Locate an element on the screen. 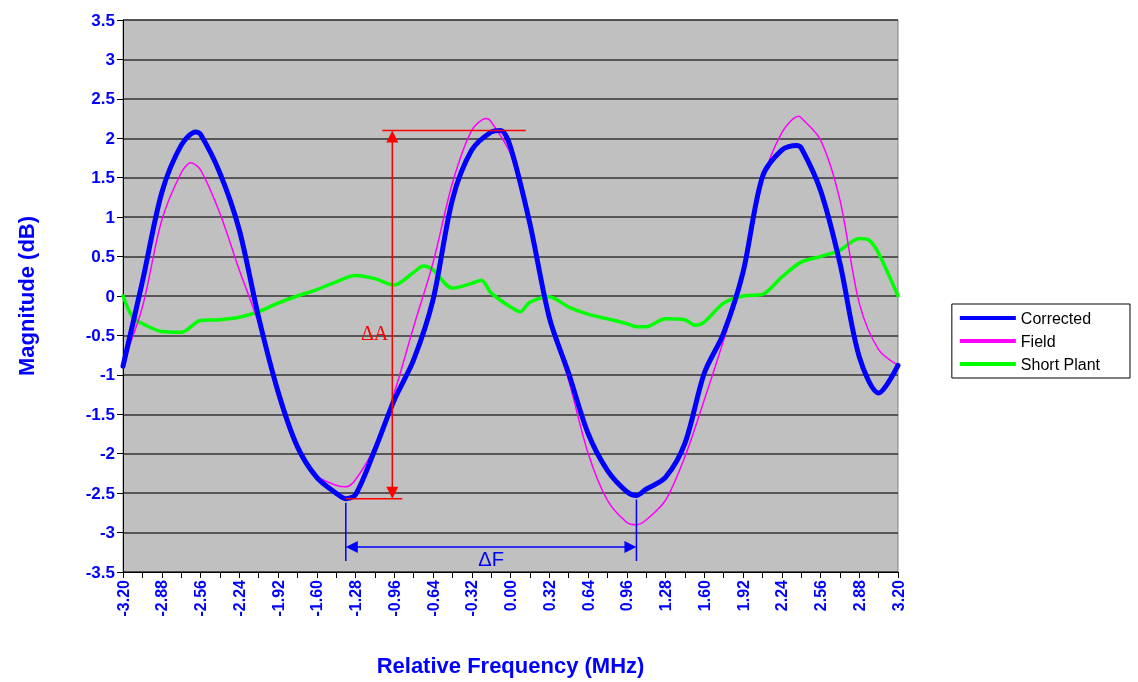  y-tick-label: 0 is located at coordinates (110, 296).